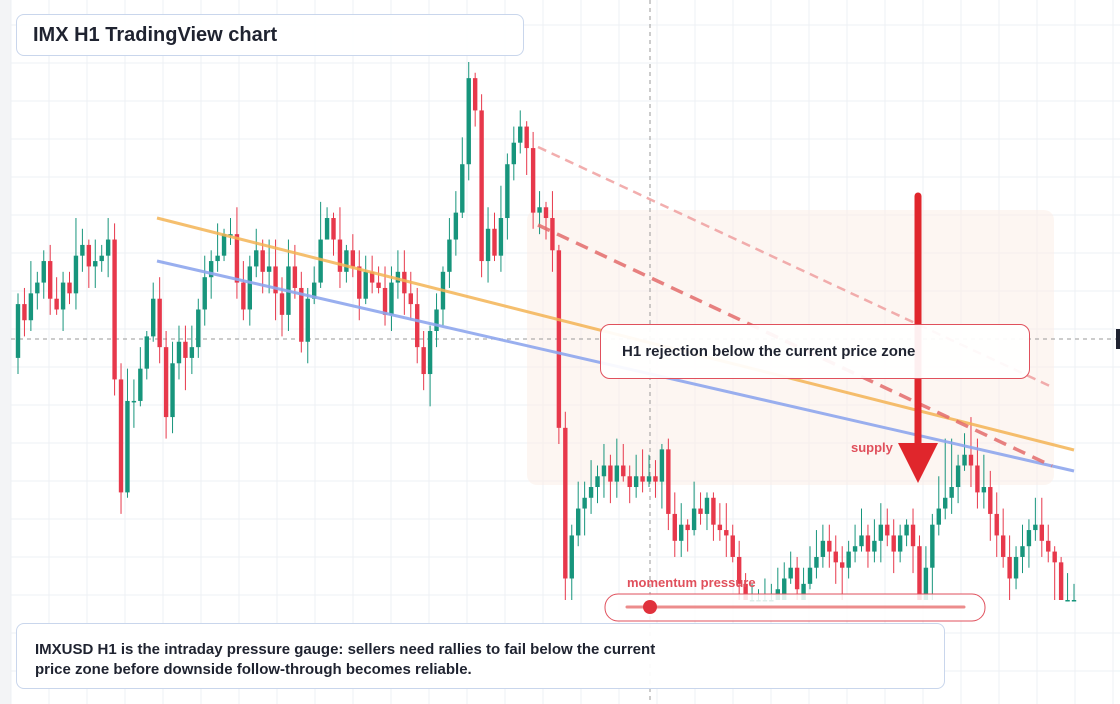 The width and height of the screenshot is (1120, 704). Describe the element at coordinates (1118, 339) in the screenshot. I see `price-axis-marker` at that location.